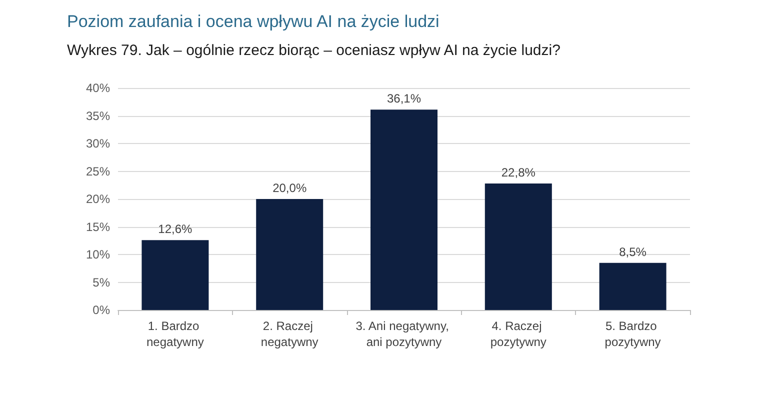  What do you see at coordinates (98, 88) in the screenshot?
I see `y-tick-label: 40%` at bounding box center [98, 88].